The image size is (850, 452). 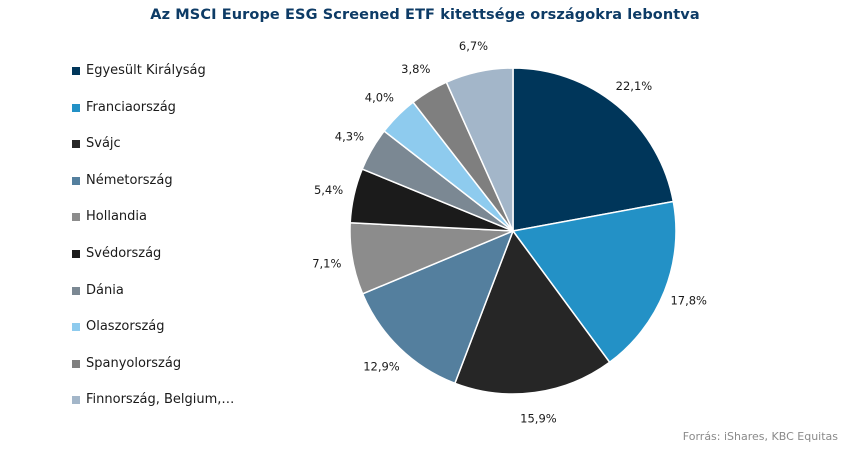 What do you see at coordinates (105, 290) in the screenshot?
I see `legend-label: Dánia` at bounding box center [105, 290].